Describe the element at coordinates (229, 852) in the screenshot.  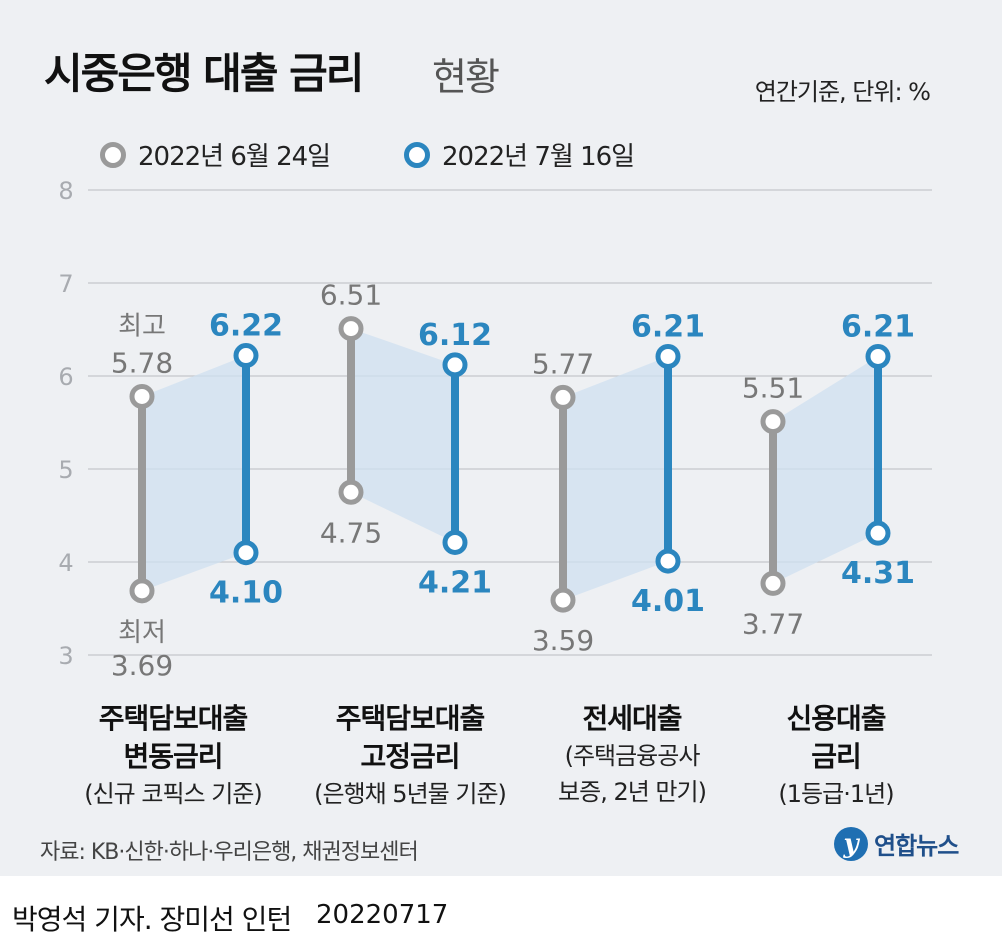
I see `source-note: 자료: KB·신한·하나·우리은행, 채권정보센터` at that location.